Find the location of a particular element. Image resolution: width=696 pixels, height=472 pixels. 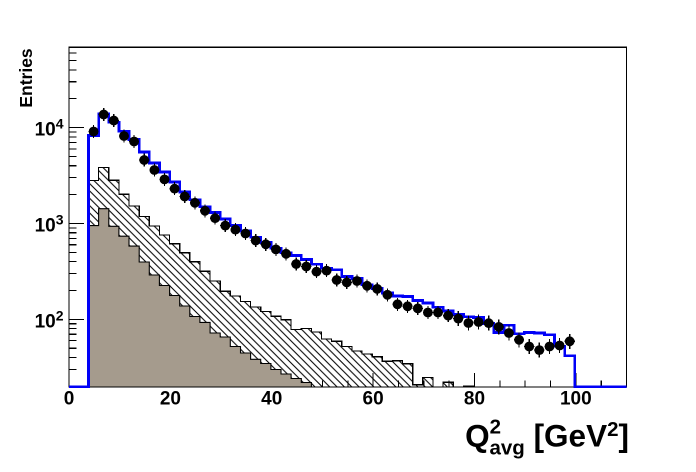

svg-text: Entries is located at coordinates (26, 78).